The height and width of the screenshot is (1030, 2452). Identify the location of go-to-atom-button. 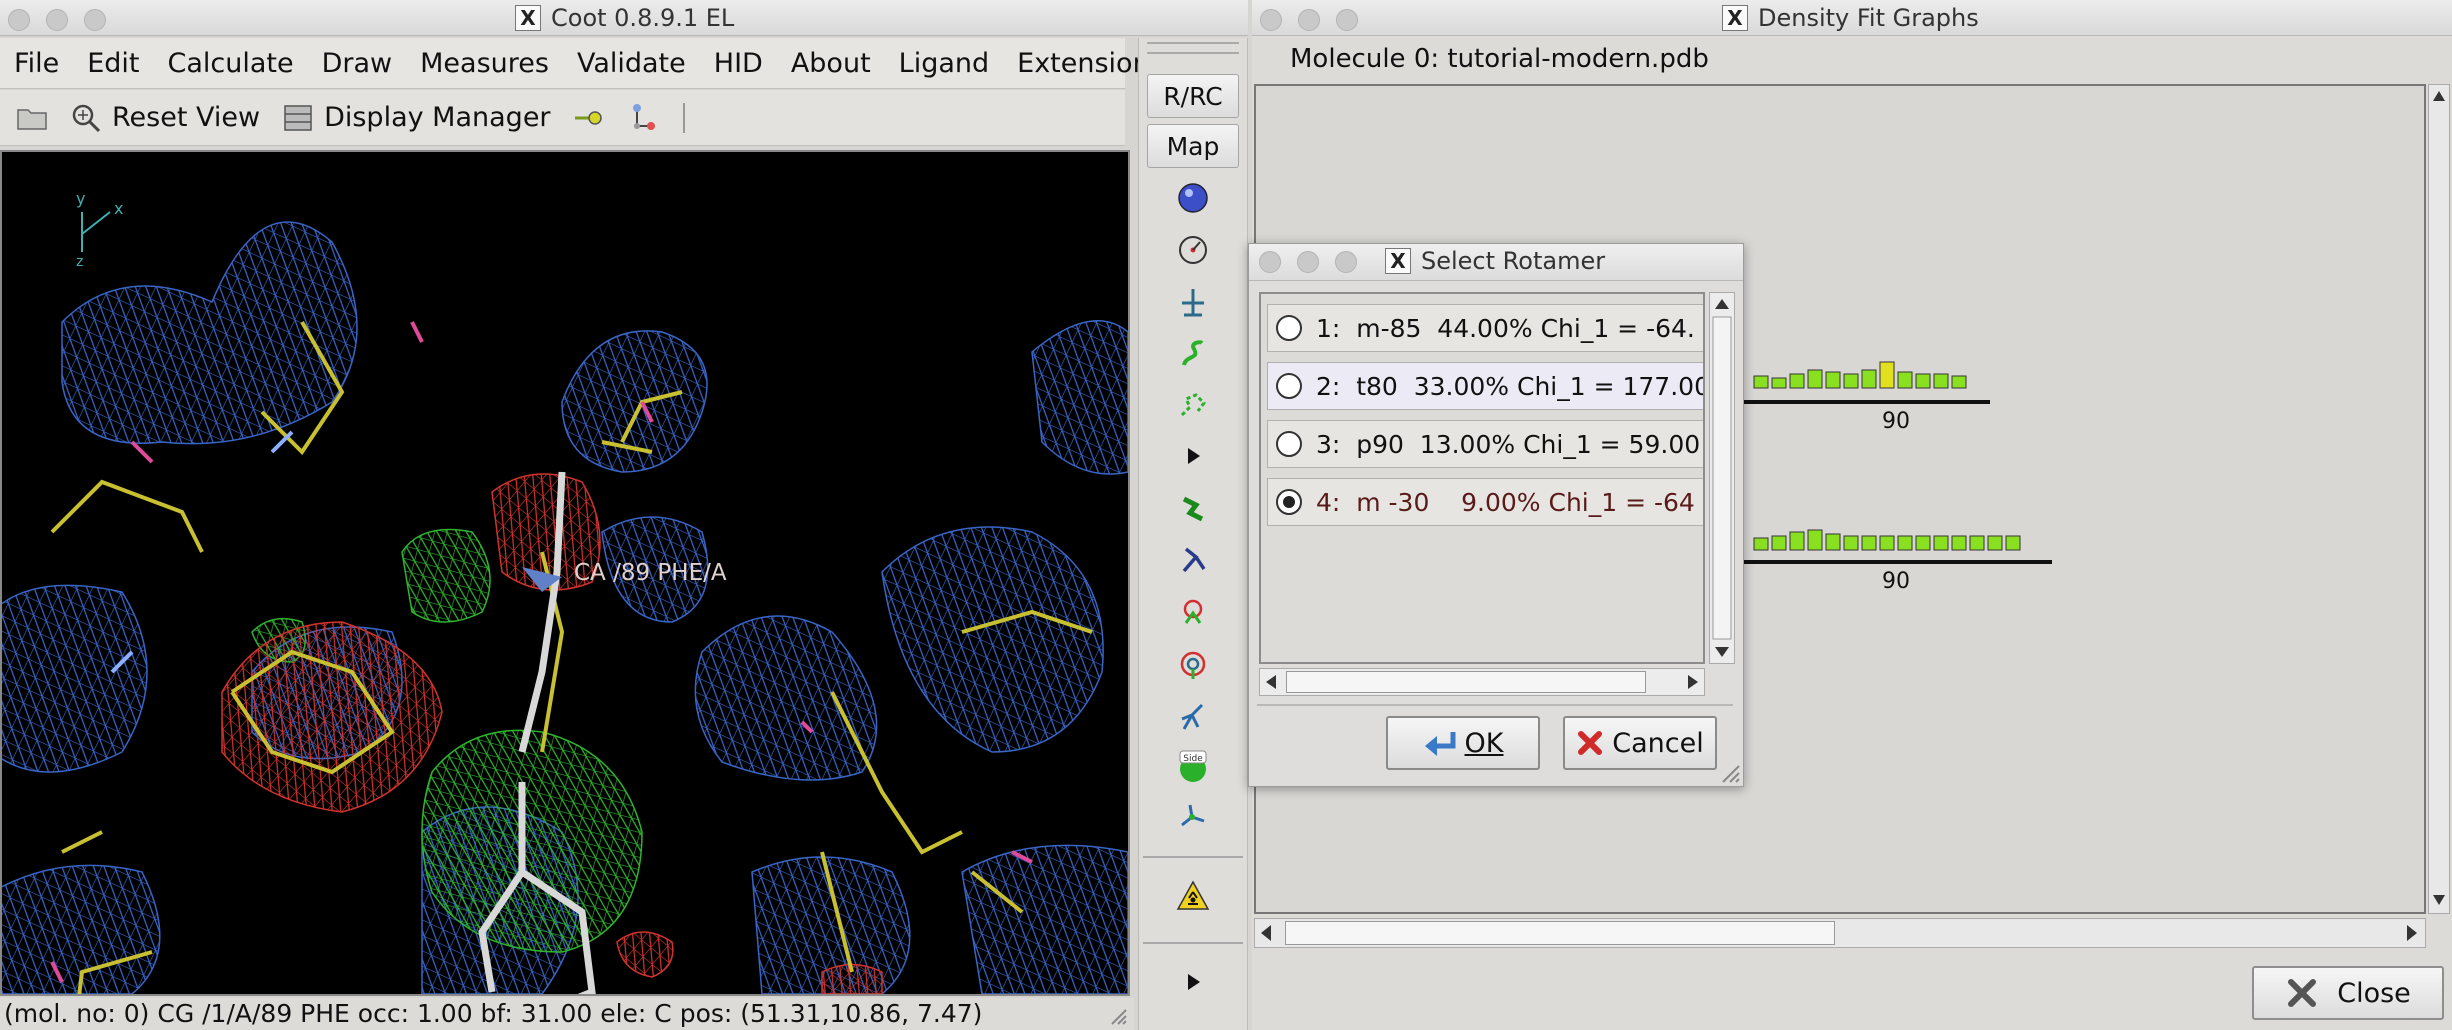
(589, 118).